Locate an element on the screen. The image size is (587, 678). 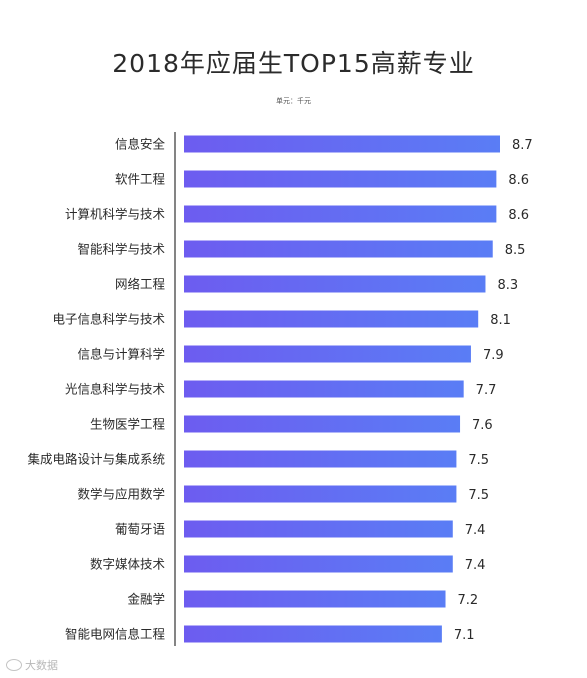
category-label: 智能科学与技术 is located at coordinates (121, 249).